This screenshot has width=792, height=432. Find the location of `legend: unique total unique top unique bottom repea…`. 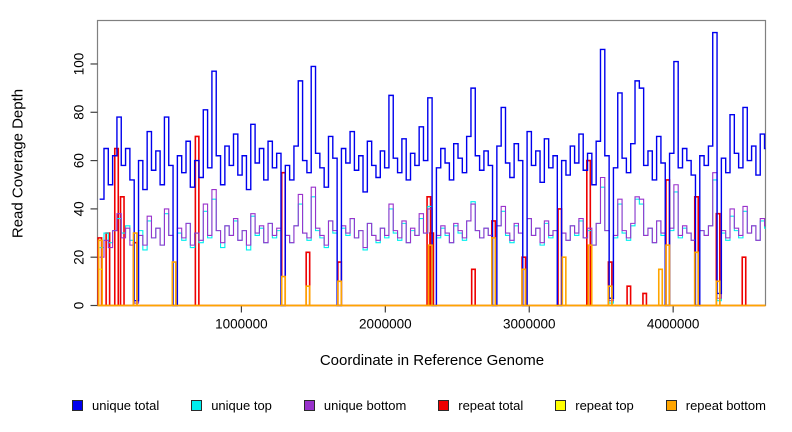

legend: unique total unique top unique bottom repea… is located at coordinates (419, 405).